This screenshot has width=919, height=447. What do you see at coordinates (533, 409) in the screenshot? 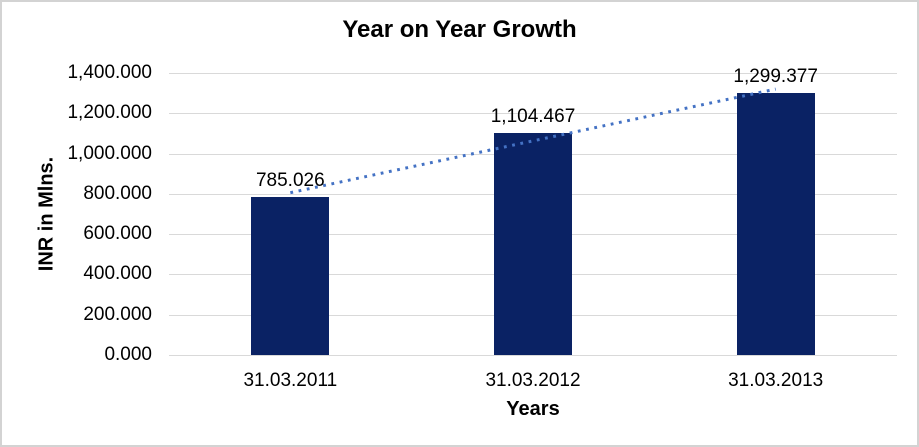
I see `x-axis-title: Years` at bounding box center [533, 409].